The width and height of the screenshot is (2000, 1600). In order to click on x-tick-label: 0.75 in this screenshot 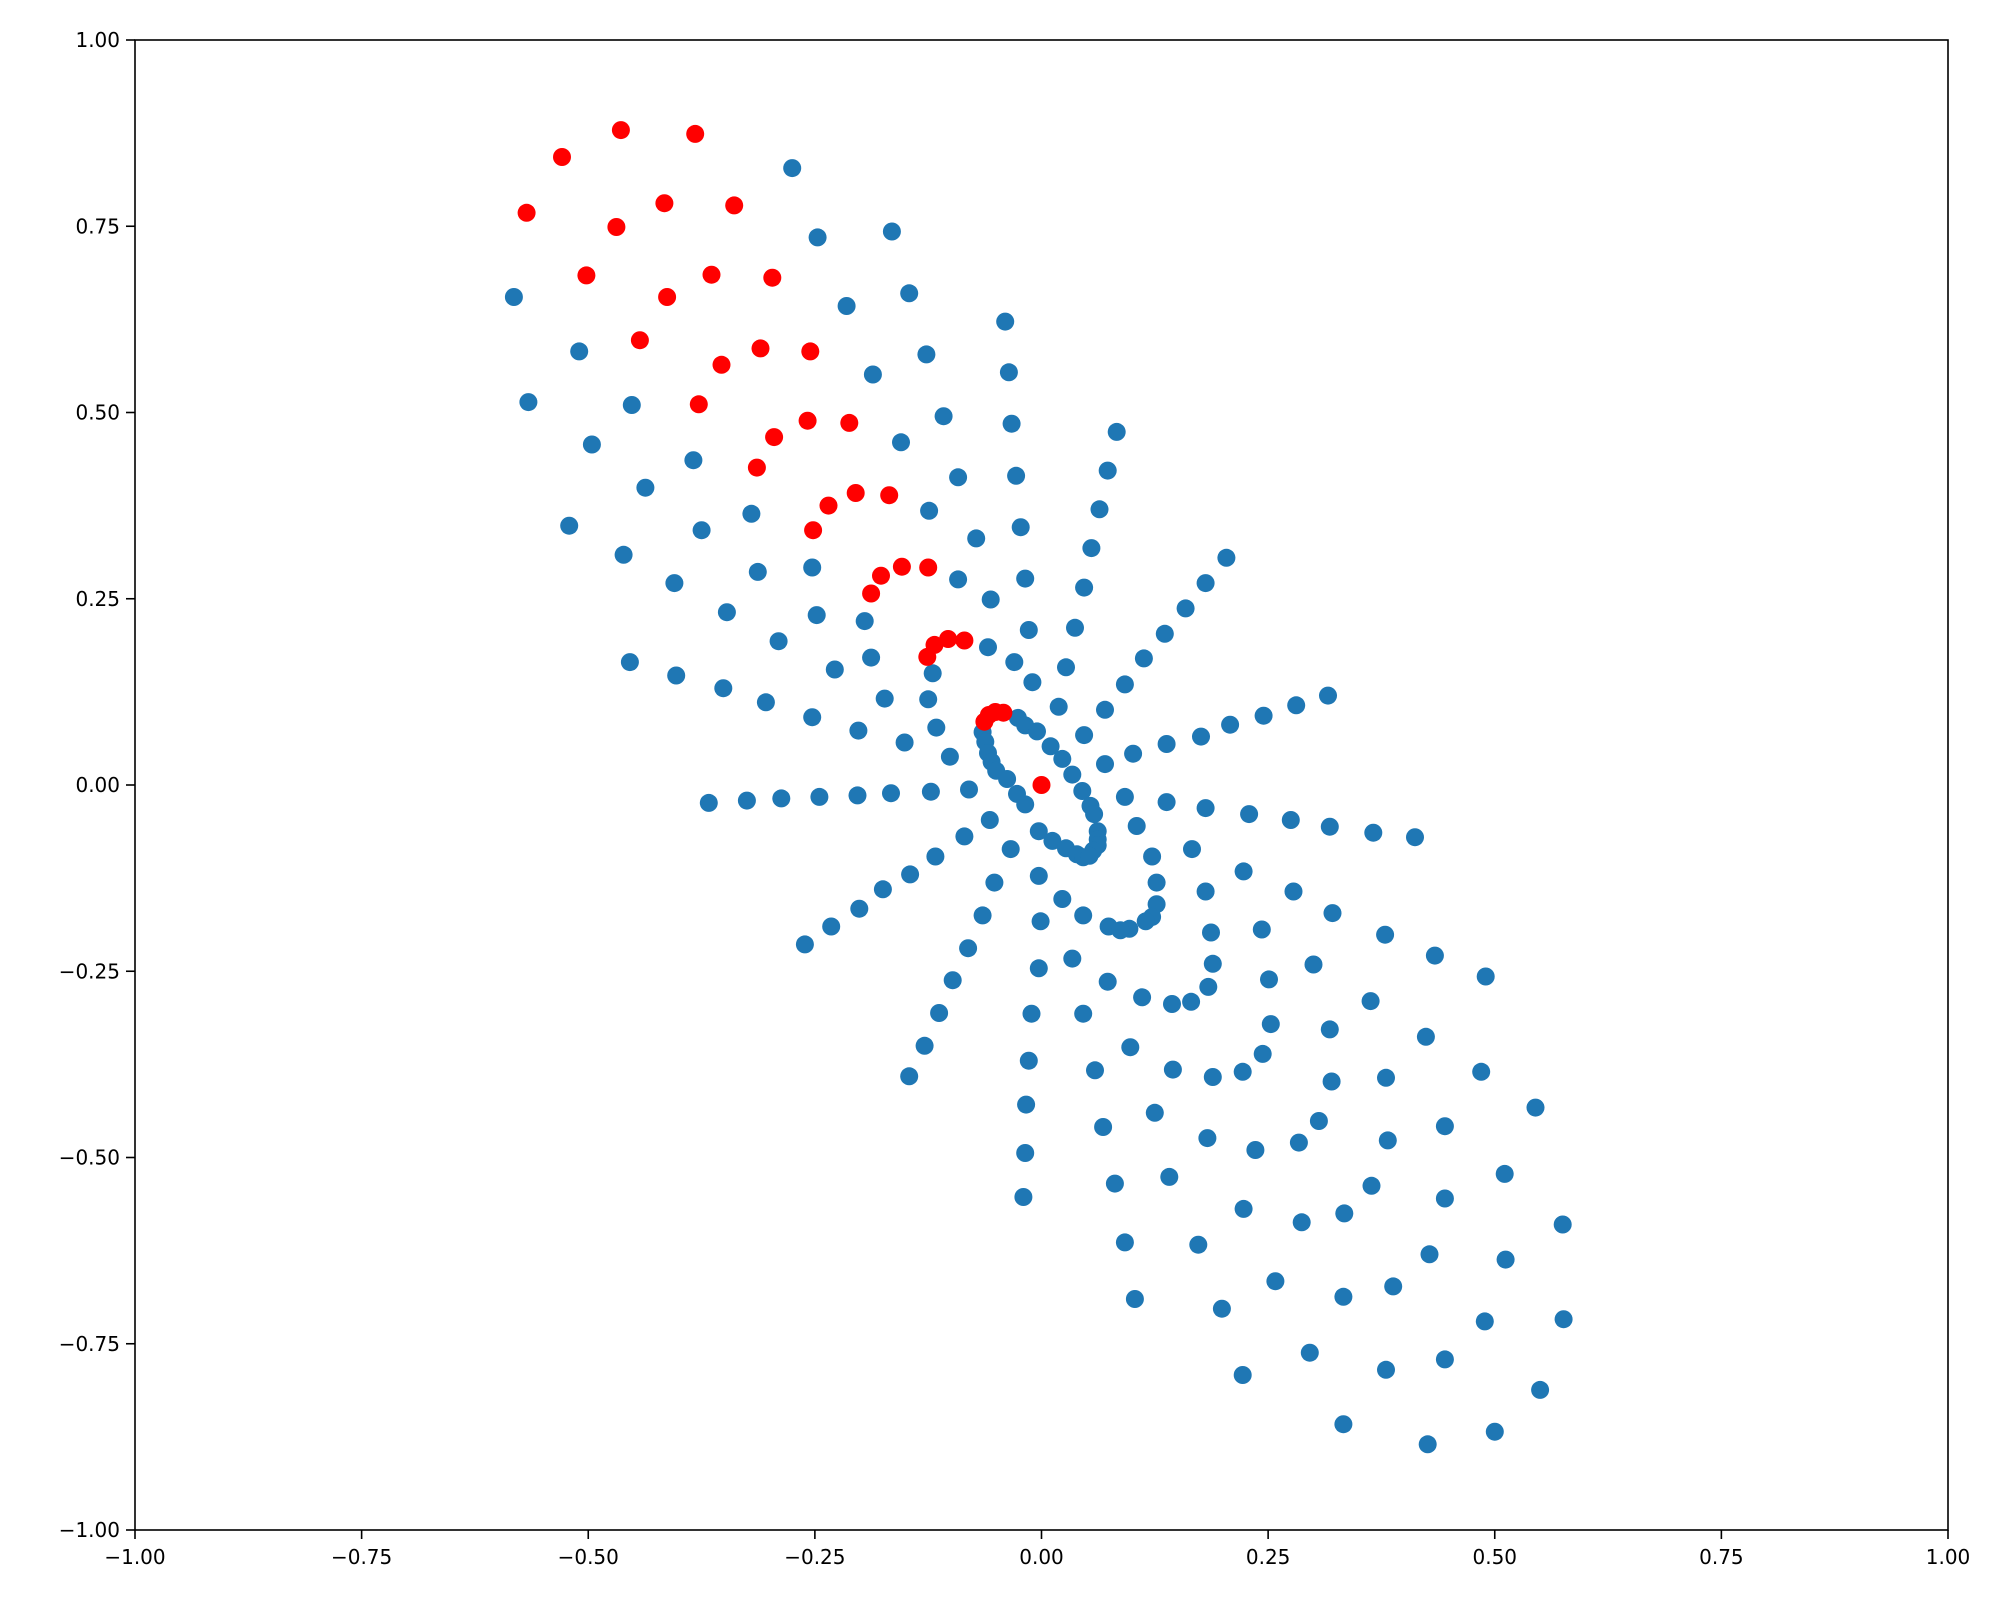, I will do `click(1721, 1557)`.